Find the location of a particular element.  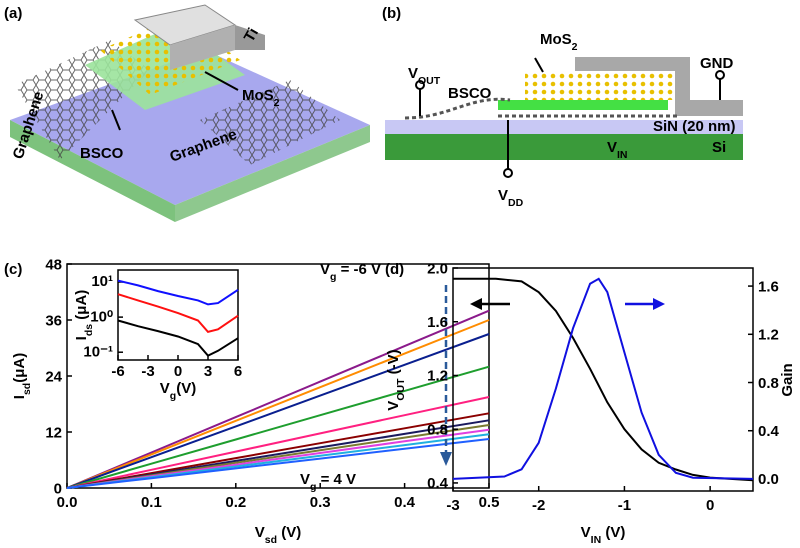

y-tick-label: 12 is located at coordinates (53, 432).